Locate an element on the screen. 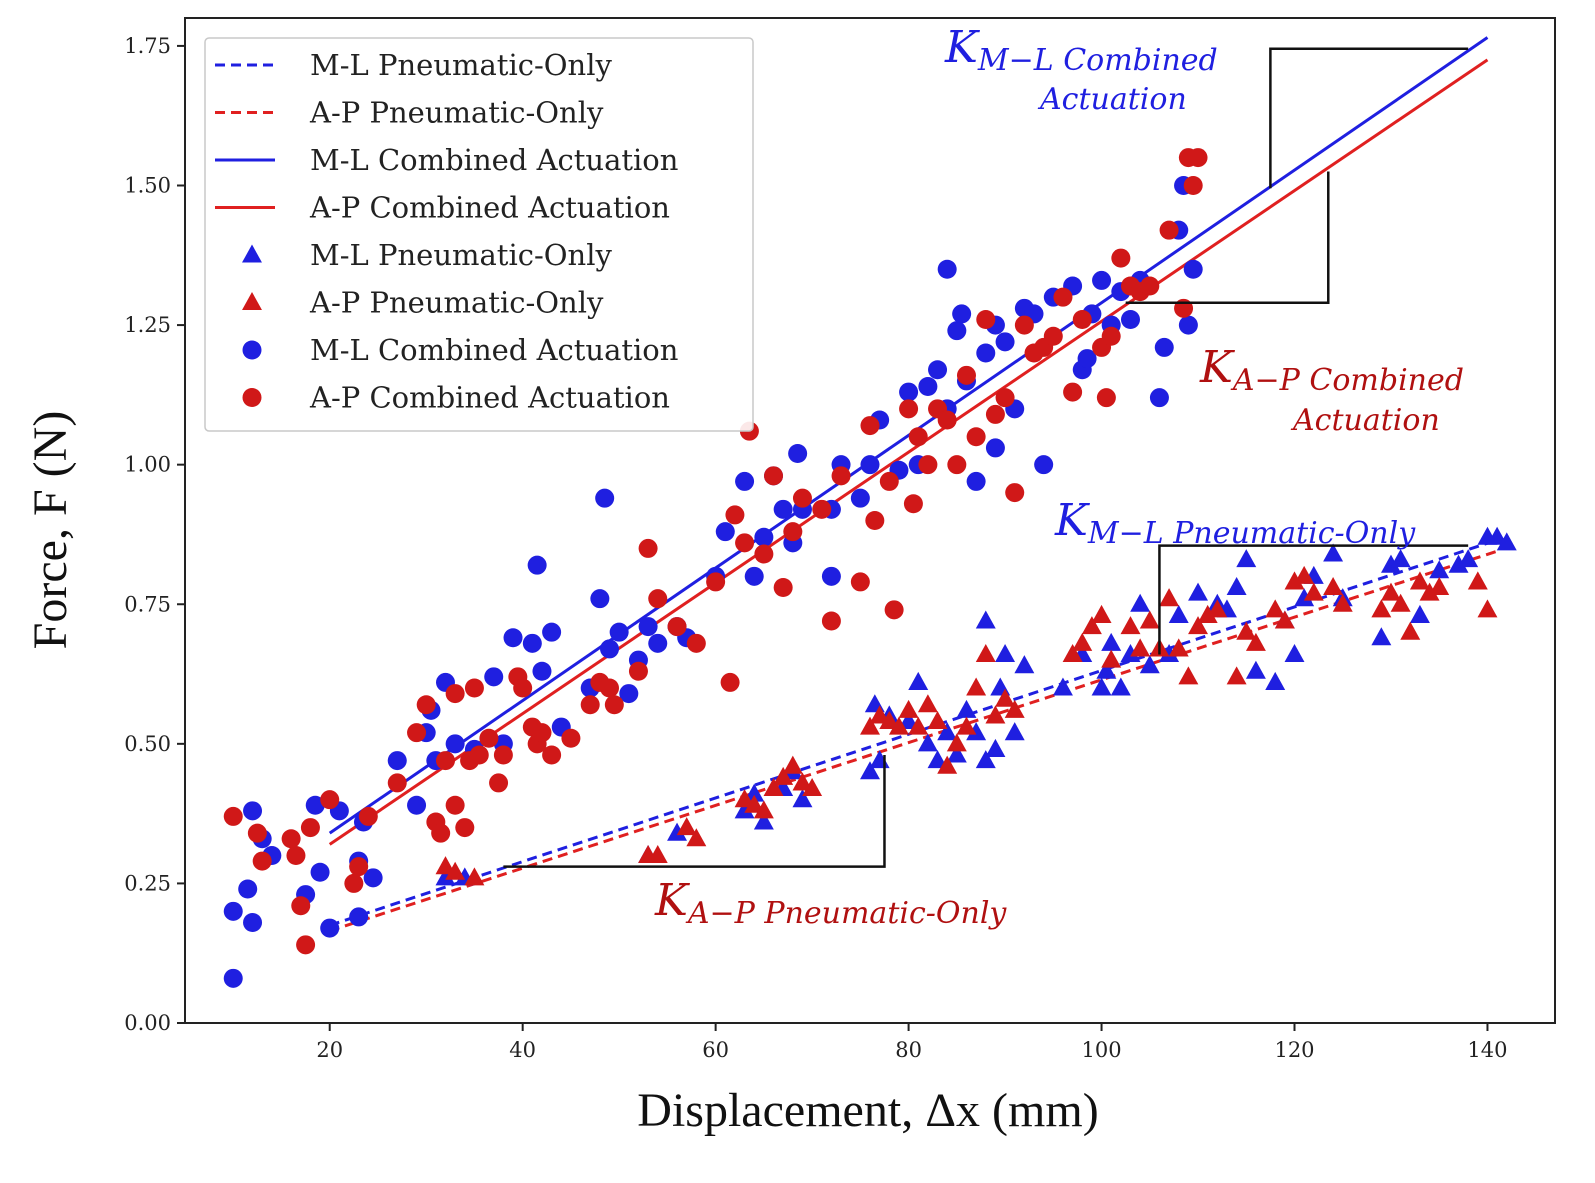  x-axis-title: Displacement, Δx (mm) is located at coordinates (867, 1110).